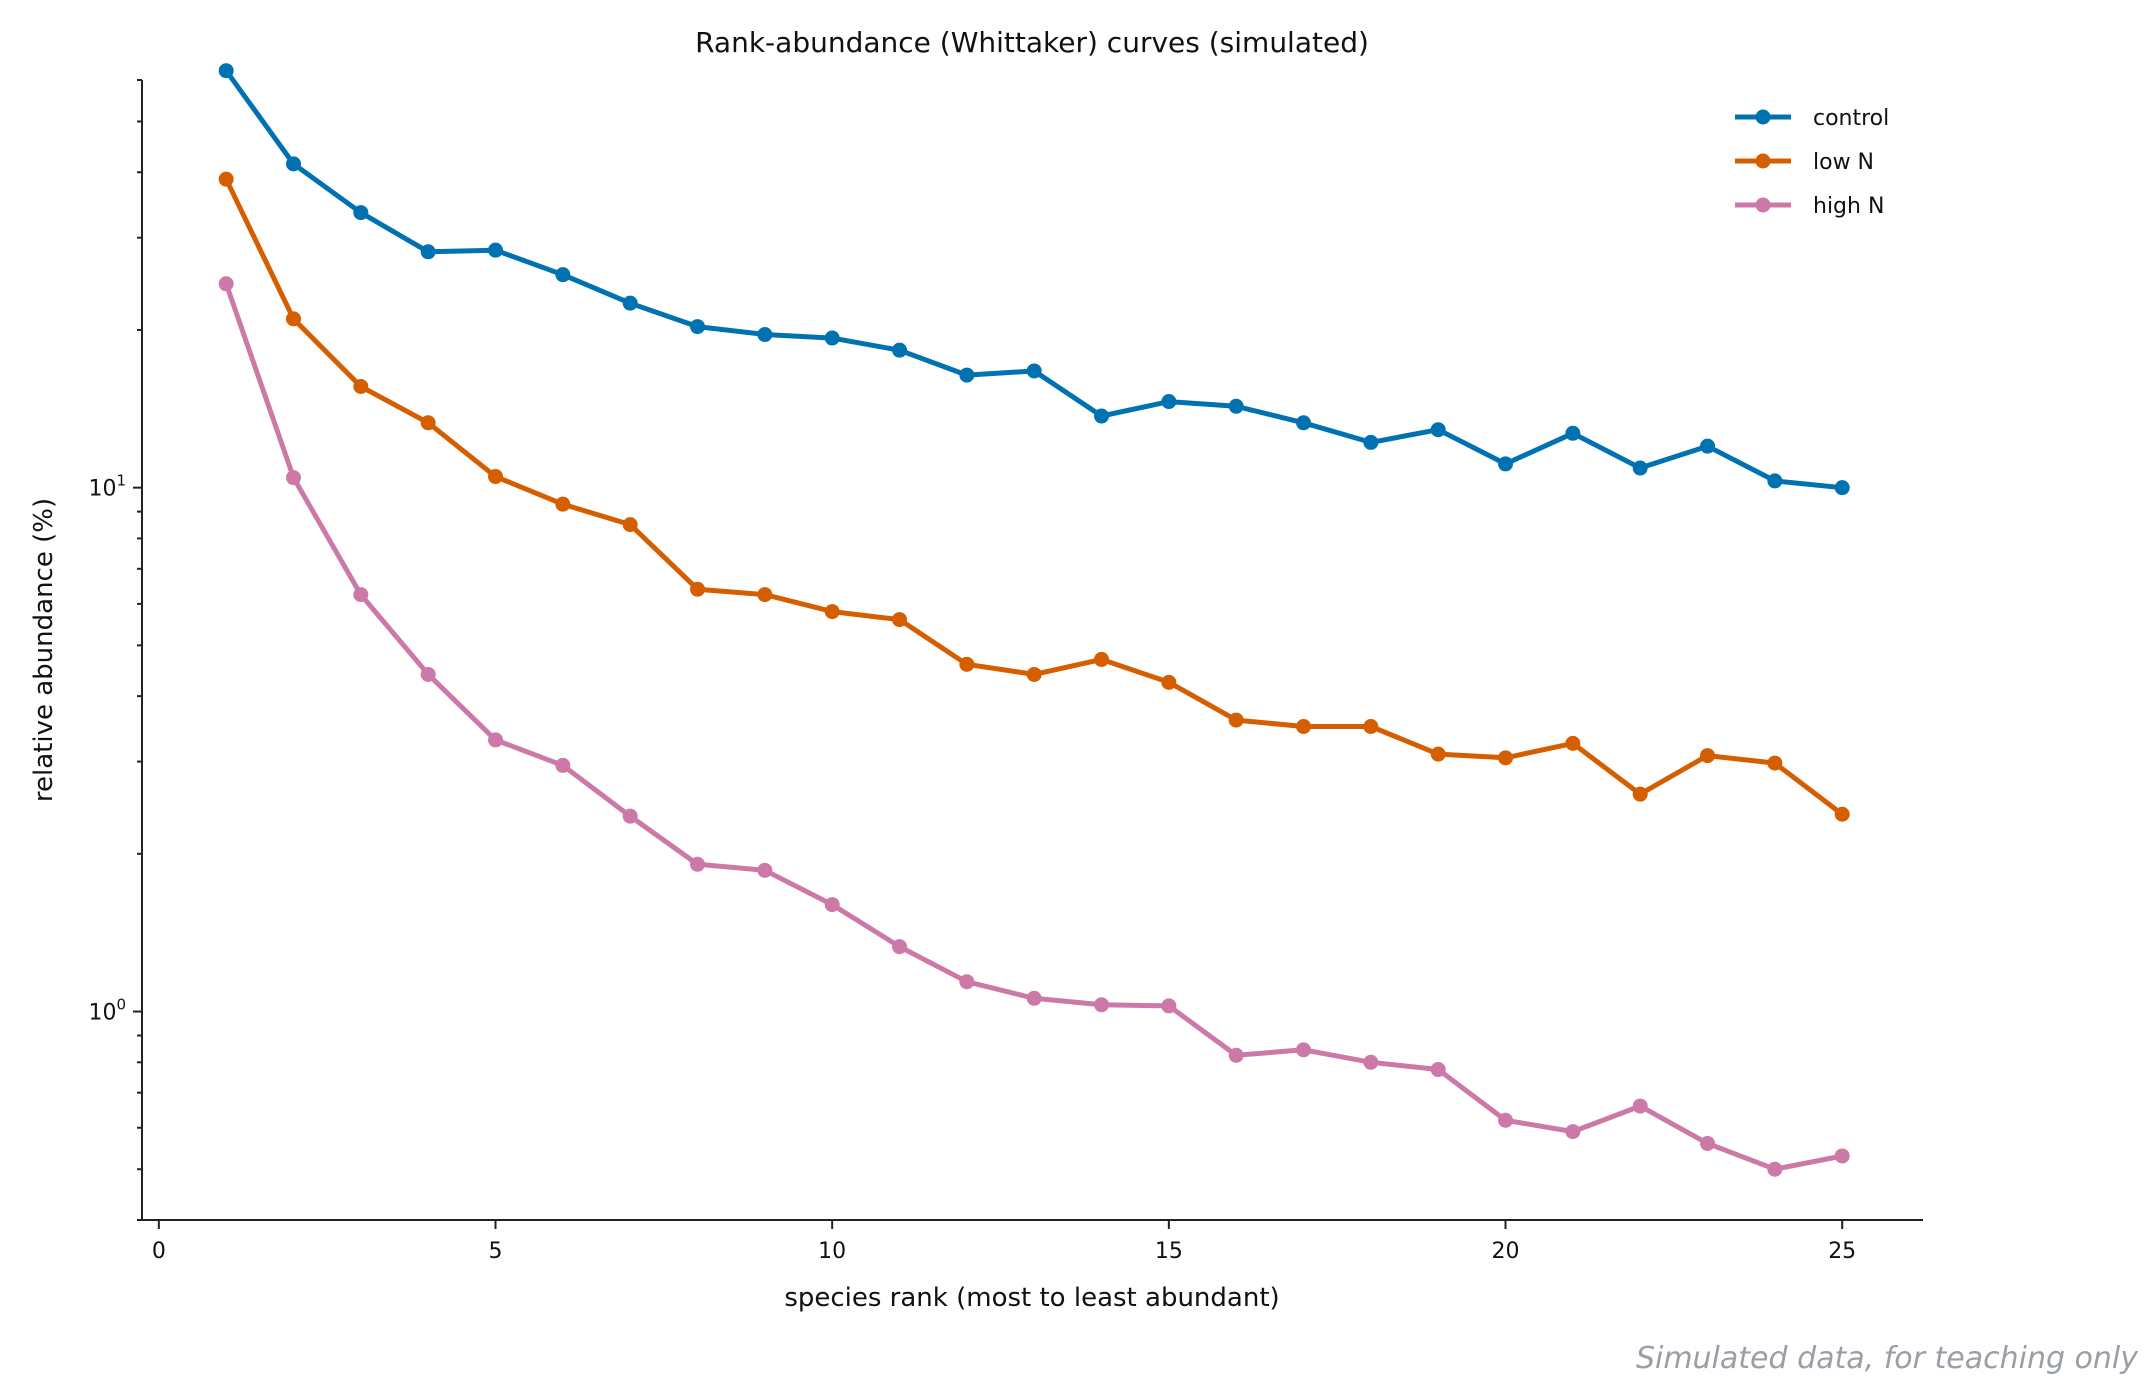  What do you see at coordinates (107, 487) in the screenshot?
I see `y-tick-label: 10¹` at bounding box center [107, 487].